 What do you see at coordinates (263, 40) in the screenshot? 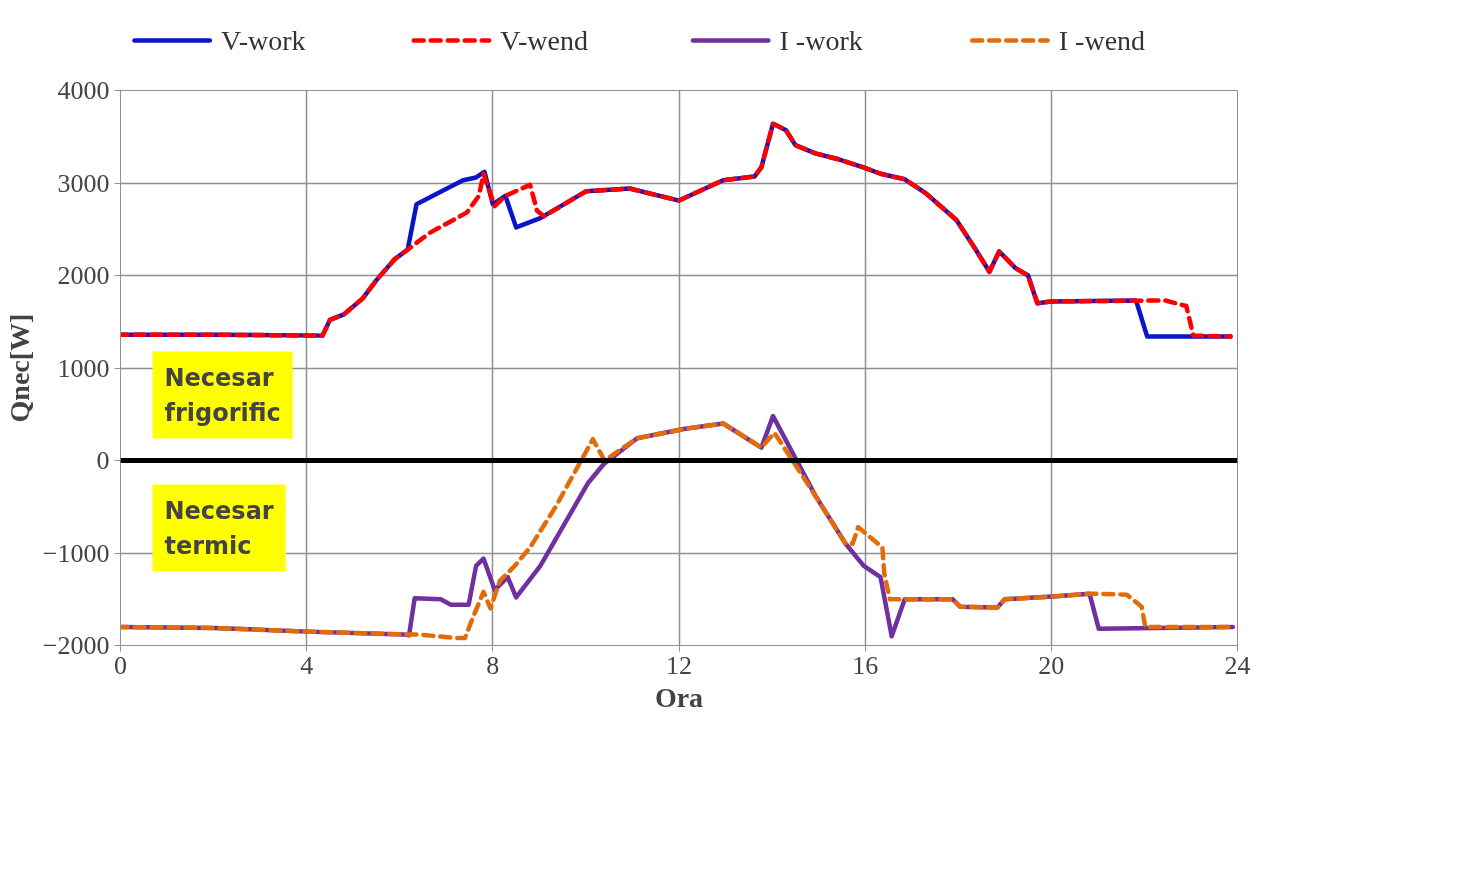
I see `legend-label: V-work` at bounding box center [263, 40].